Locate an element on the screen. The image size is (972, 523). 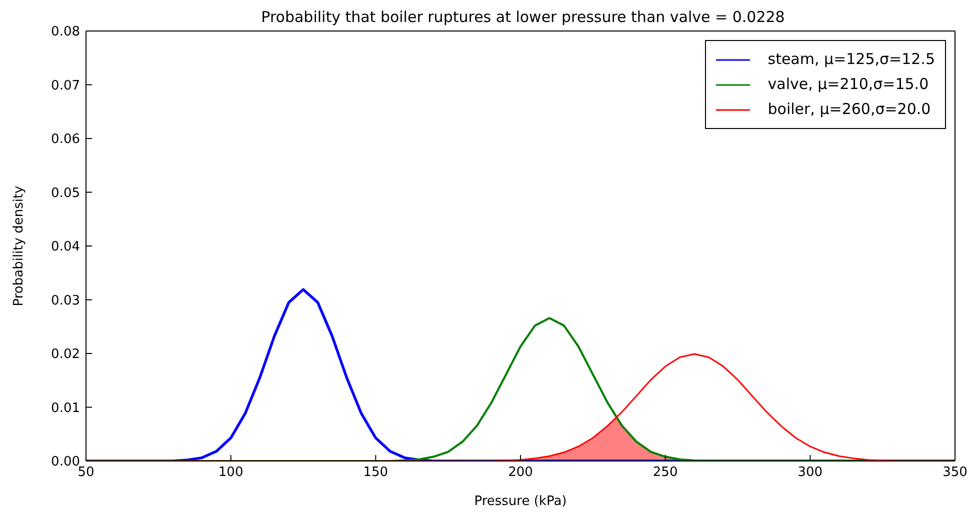
legend-label: valve, μ=210,σ=15.0 is located at coordinates (848, 84).